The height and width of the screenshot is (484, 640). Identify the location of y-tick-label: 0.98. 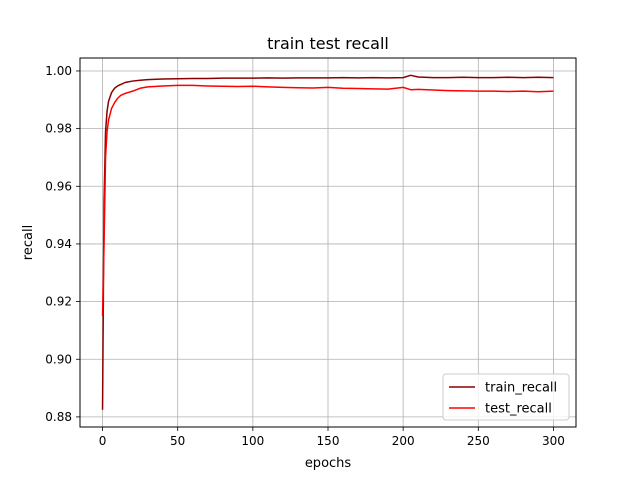
(58, 129).